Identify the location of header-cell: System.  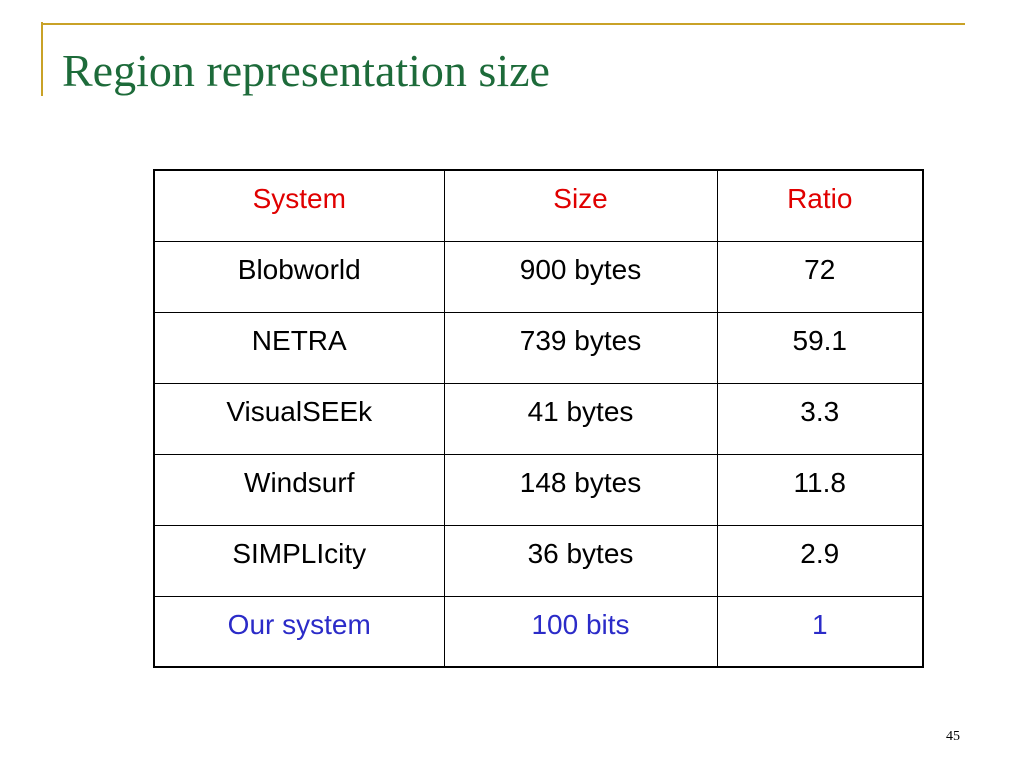
(299, 205).